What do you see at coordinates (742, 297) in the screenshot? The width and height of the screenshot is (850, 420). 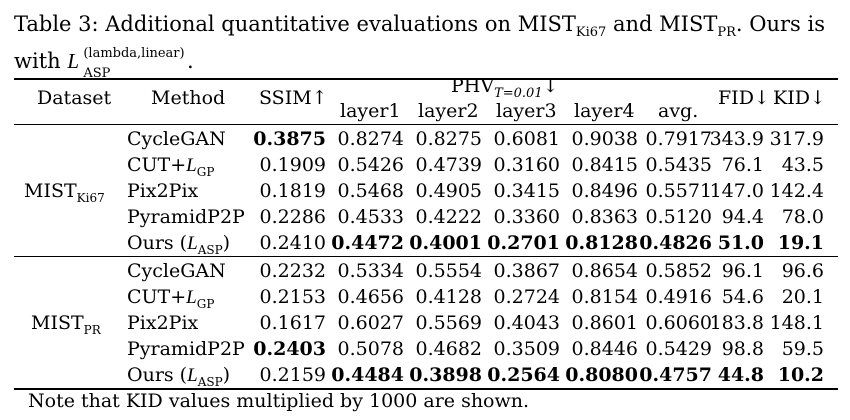 I see `cell-fid: 54.6` at bounding box center [742, 297].